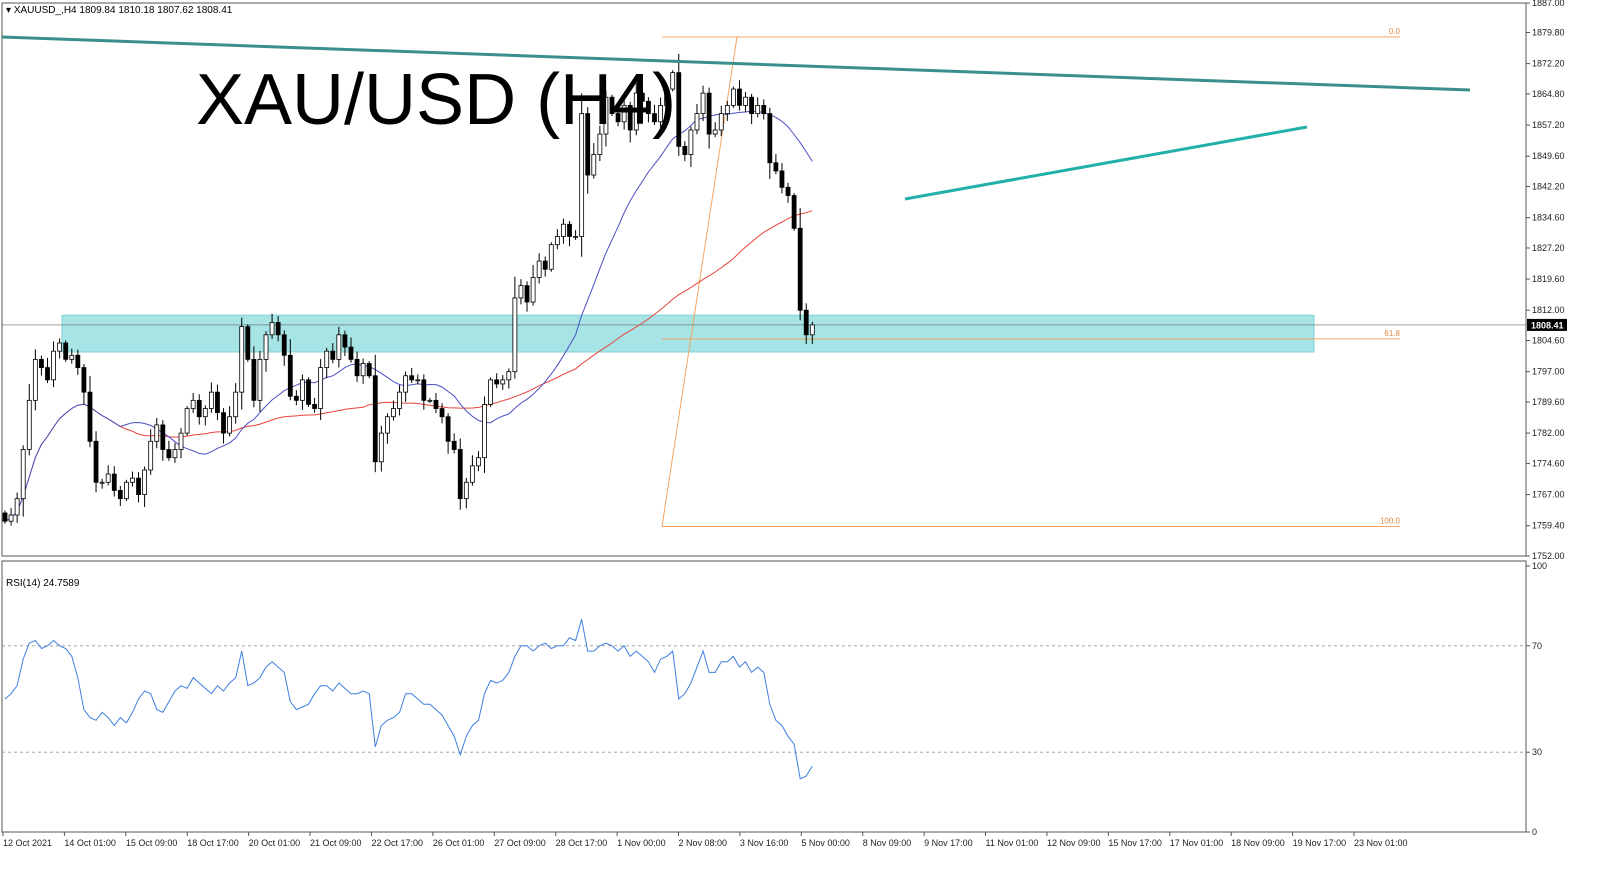 Image resolution: width=1600 pixels, height=877 pixels. What do you see at coordinates (1395, 31) in the screenshot?
I see `fib-level-label: 0.0` at bounding box center [1395, 31].